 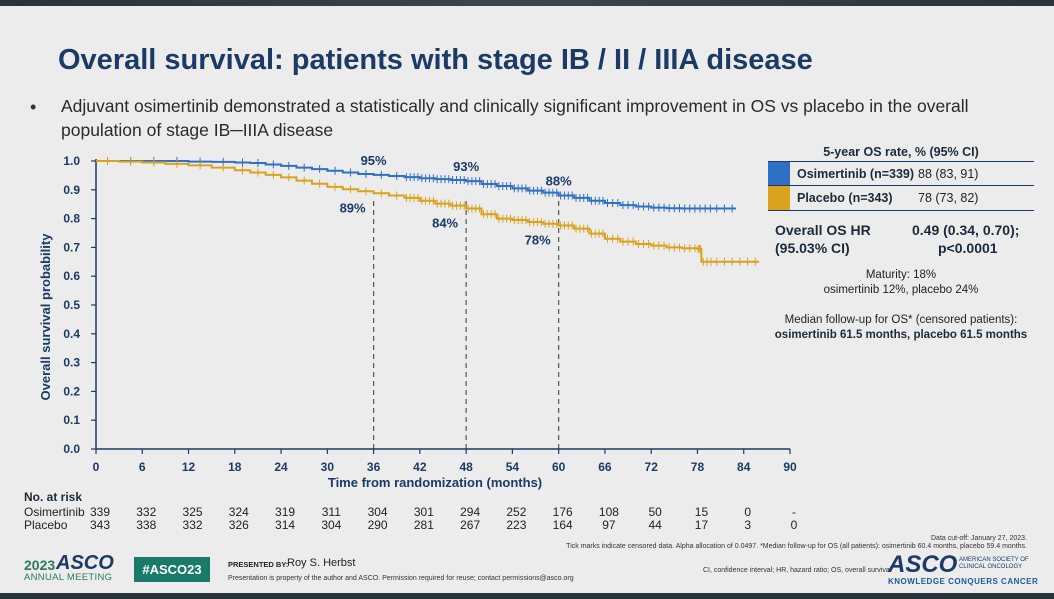 I want to click on at-risk-count: -, so click(x=794, y=512).